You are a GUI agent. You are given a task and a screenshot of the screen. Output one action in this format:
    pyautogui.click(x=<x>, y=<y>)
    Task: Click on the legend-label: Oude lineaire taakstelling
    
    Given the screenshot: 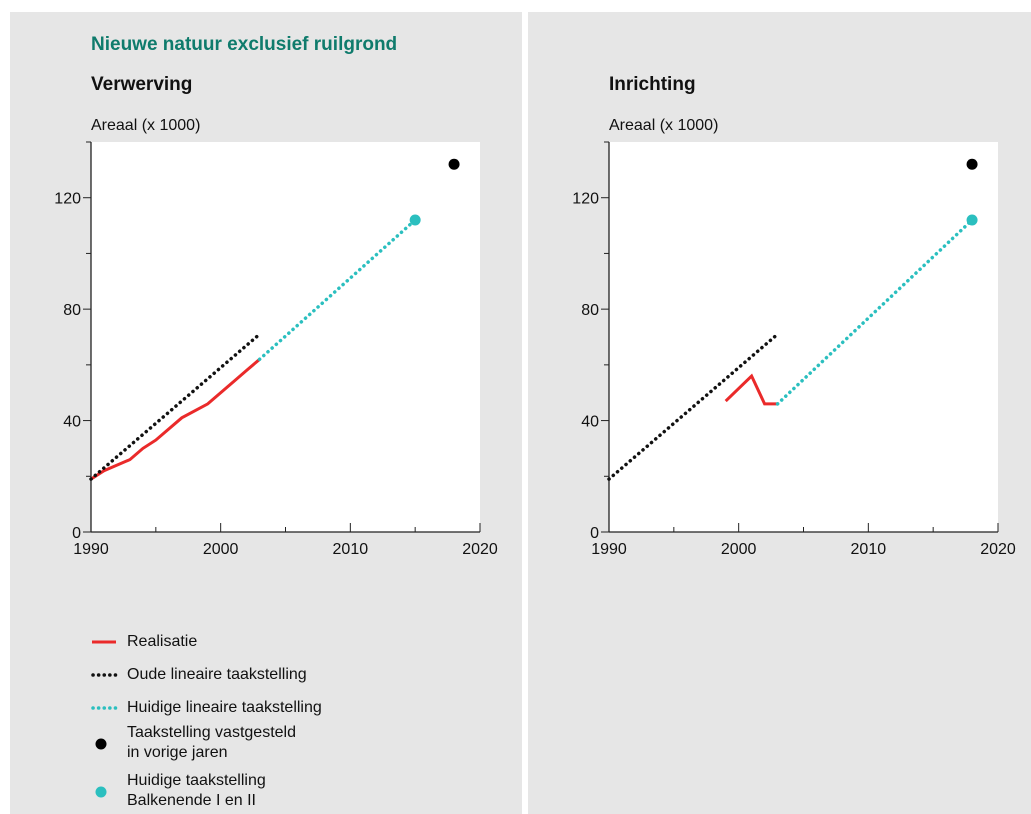 What is the action you would take?
    pyautogui.click(x=217, y=674)
    